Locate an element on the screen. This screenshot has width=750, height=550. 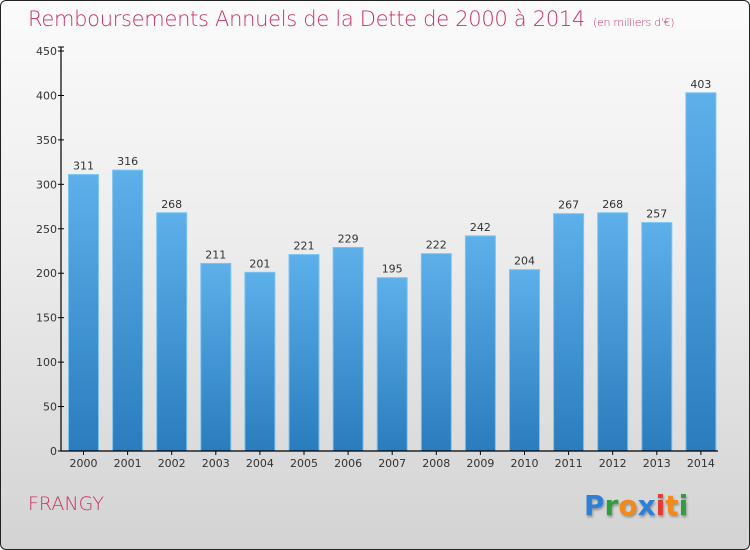
x-tick-label-2011: 2011 is located at coordinates (569, 463).